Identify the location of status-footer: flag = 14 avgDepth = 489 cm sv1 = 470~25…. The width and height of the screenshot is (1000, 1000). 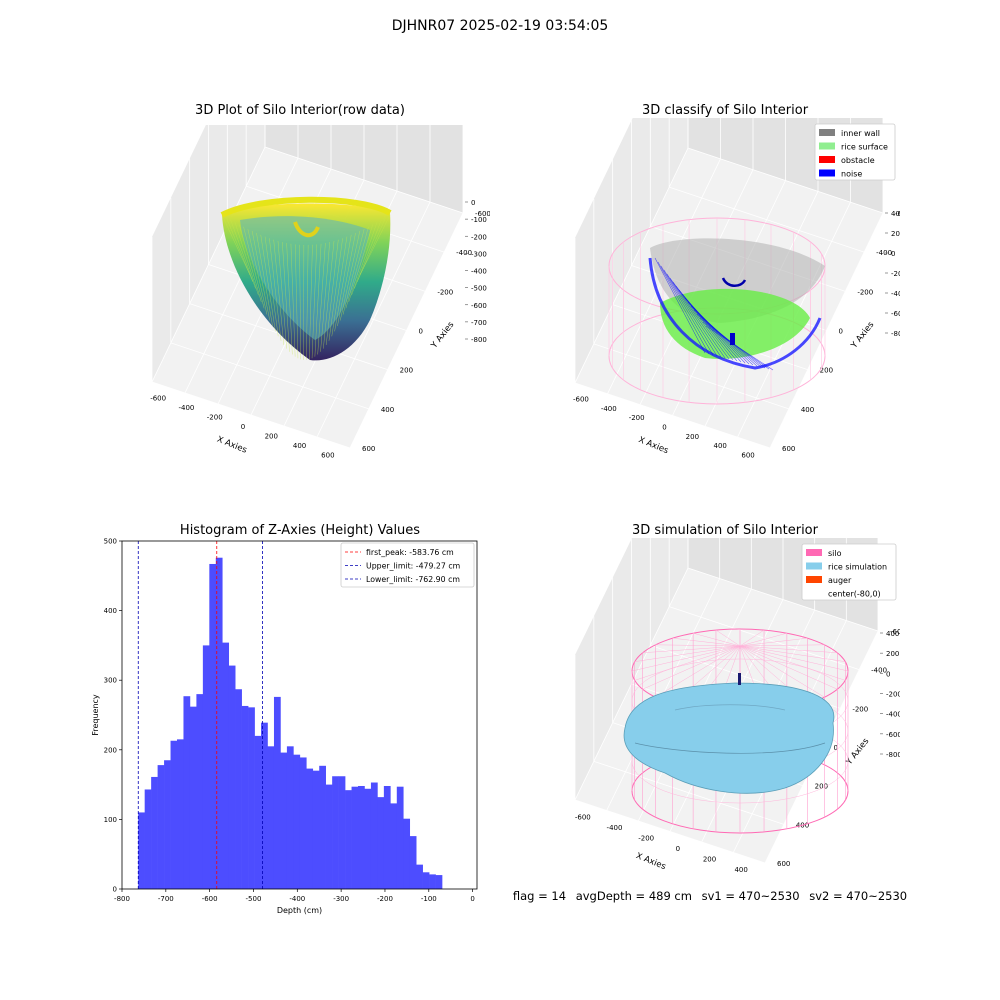
(710, 896).